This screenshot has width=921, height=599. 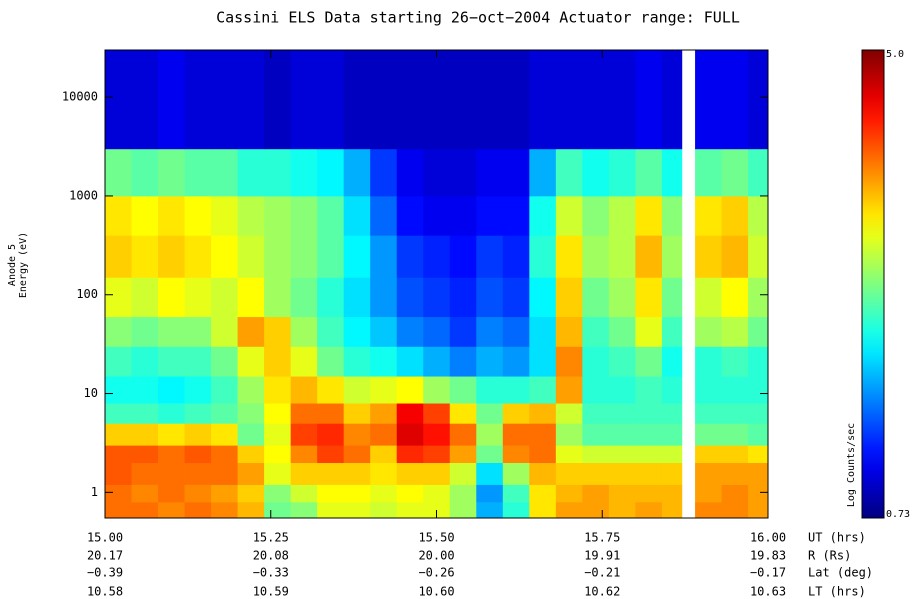 I want to click on x-row-label: 10.60, so click(x=436, y=592).